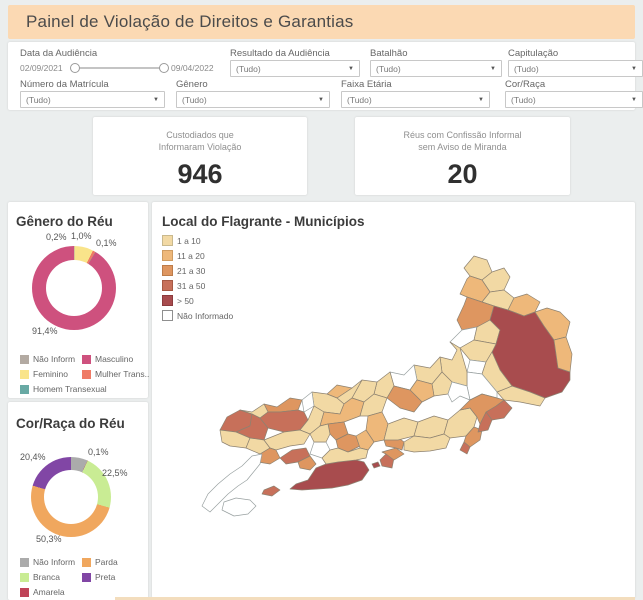 Image resolution: width=643 pixels, height=600 pixels. What do you see at coordinates (280, 53) in the screenshot?
I see `filter-label-resultado: Resultado da Audiência` at bounding box center [280, 53].